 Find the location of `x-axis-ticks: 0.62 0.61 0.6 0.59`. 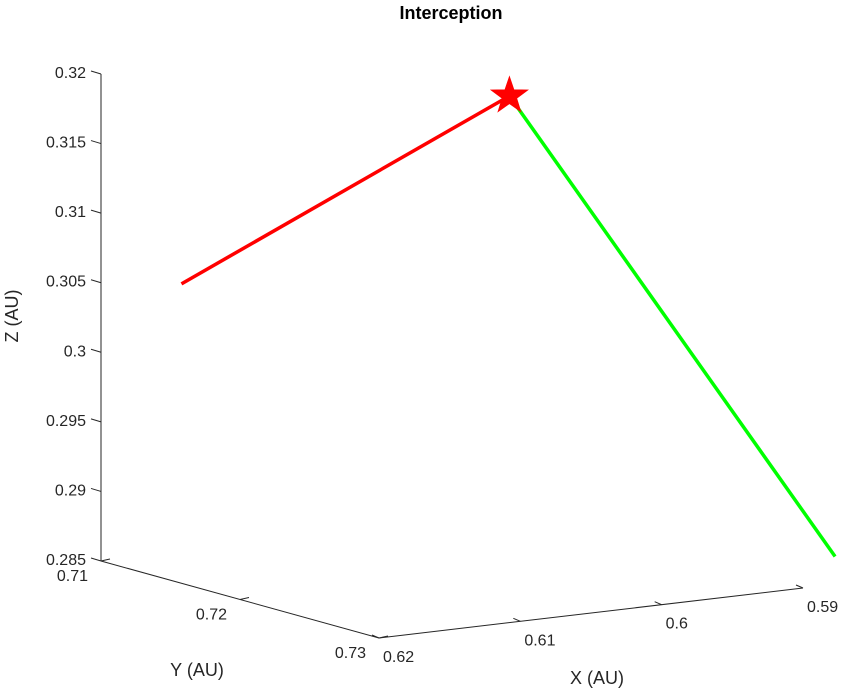

x-axis-ticks: 0.62 0.61 0.6 0.59 is located at coordinates (604, 625).